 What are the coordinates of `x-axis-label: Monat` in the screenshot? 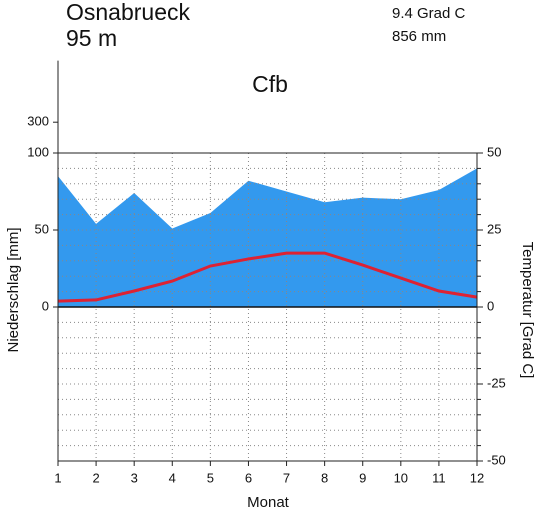 It's located at (268, 502).